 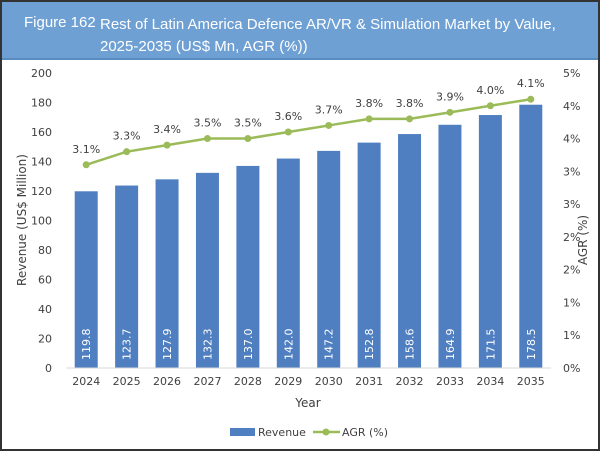 What do you see at coordinates (571, 368) in the screenshot?
I see `y2-tick-label: 0%` at bounding box center [571, 368].